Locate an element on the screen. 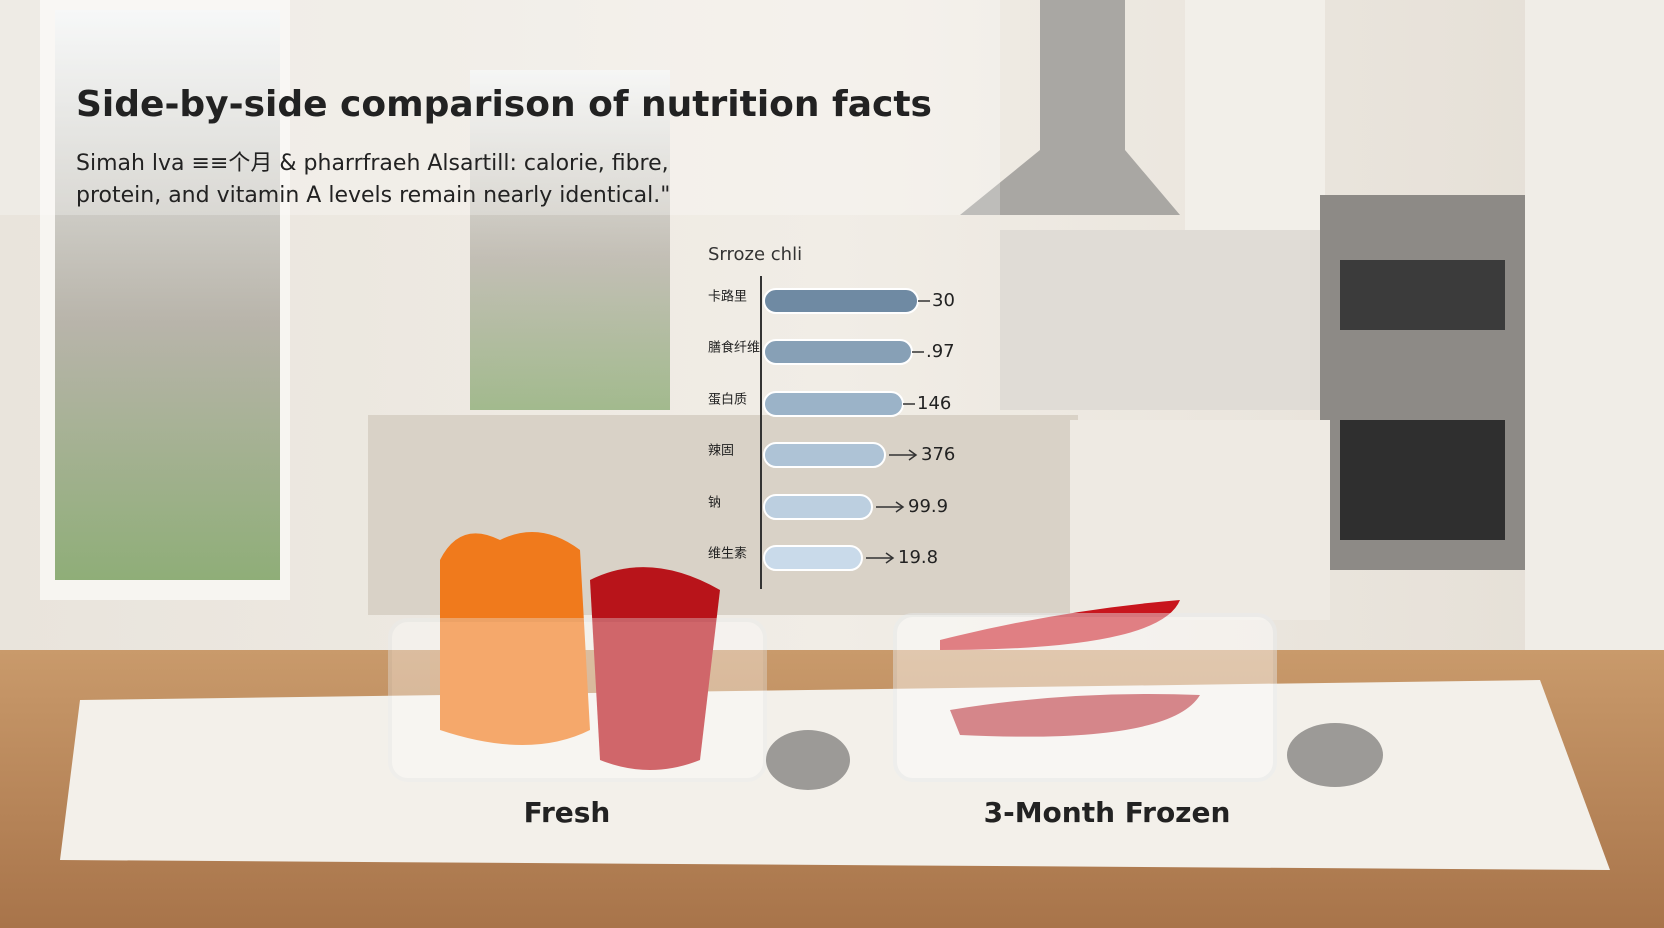 The height and width of the screenshot is (928, 1664). value-label: 19.8 is located at coordinates (918, 557).